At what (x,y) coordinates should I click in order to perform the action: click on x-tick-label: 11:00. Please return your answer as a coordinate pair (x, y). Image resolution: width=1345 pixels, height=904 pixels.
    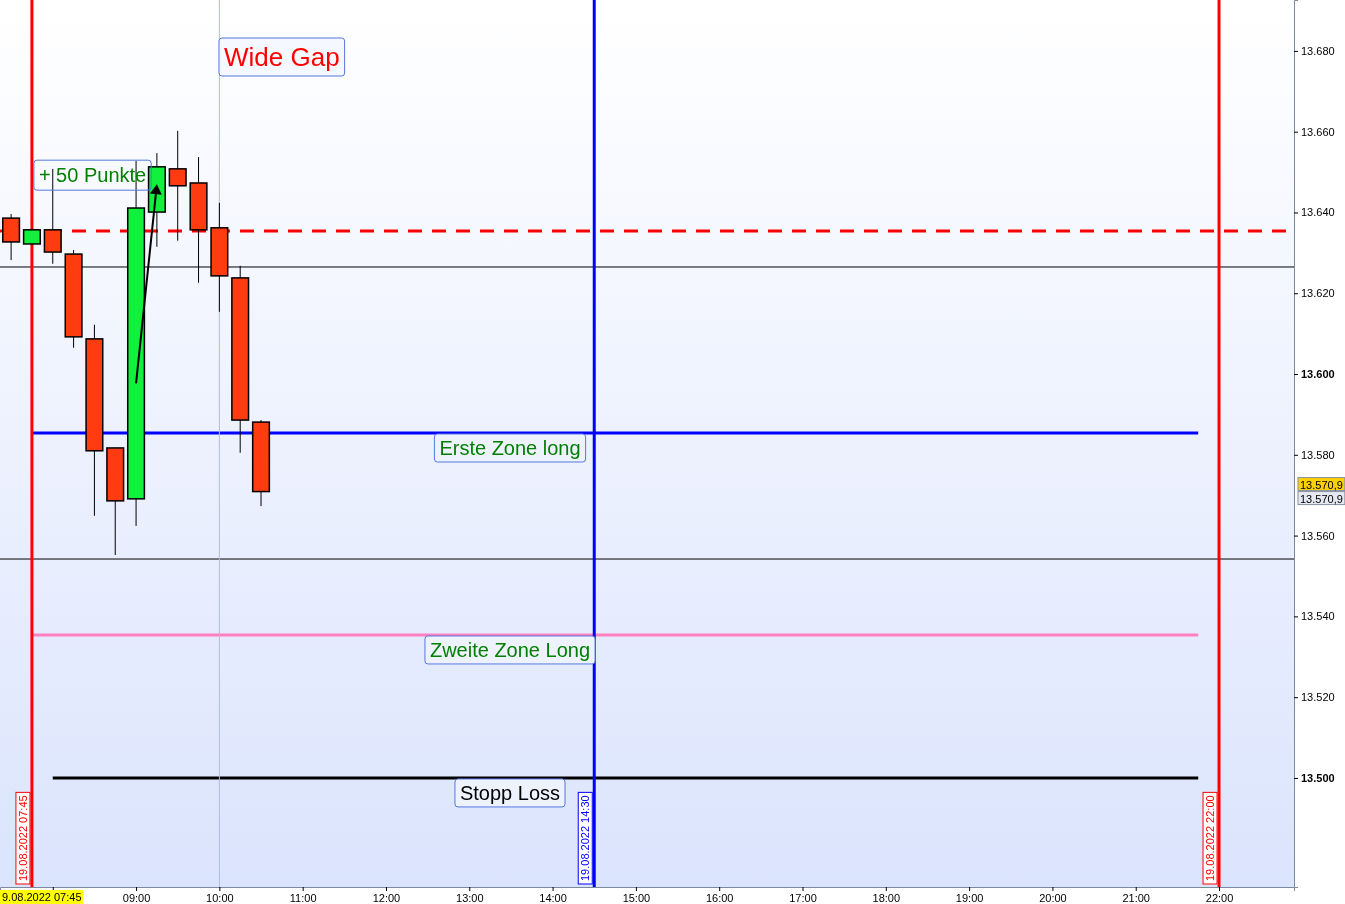
    Looking at the image, I should click on (303, 897).